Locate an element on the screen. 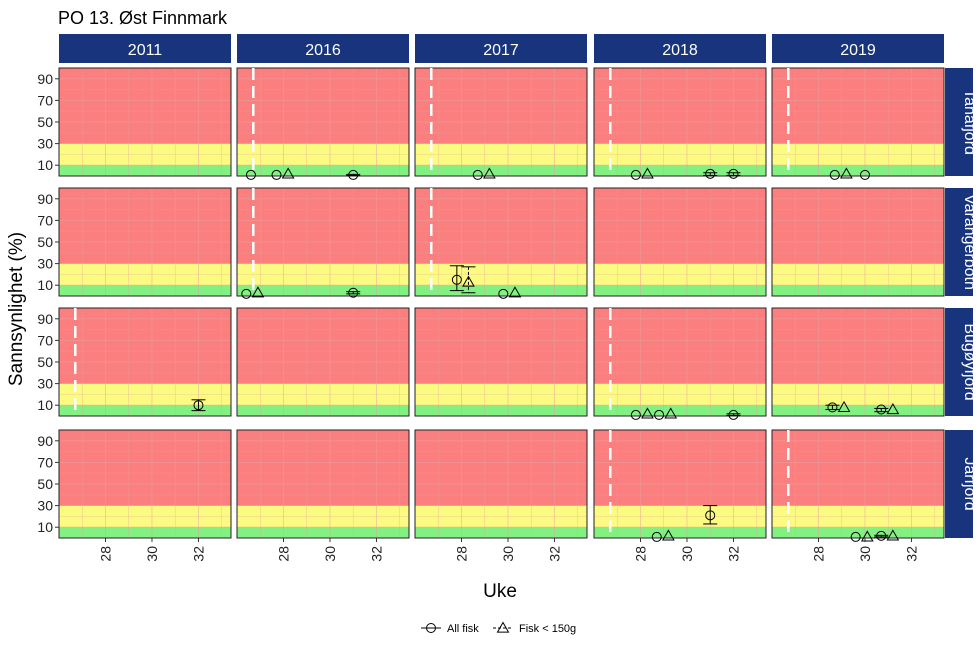  column-strip-2016 is located at coordinates (323, 48).